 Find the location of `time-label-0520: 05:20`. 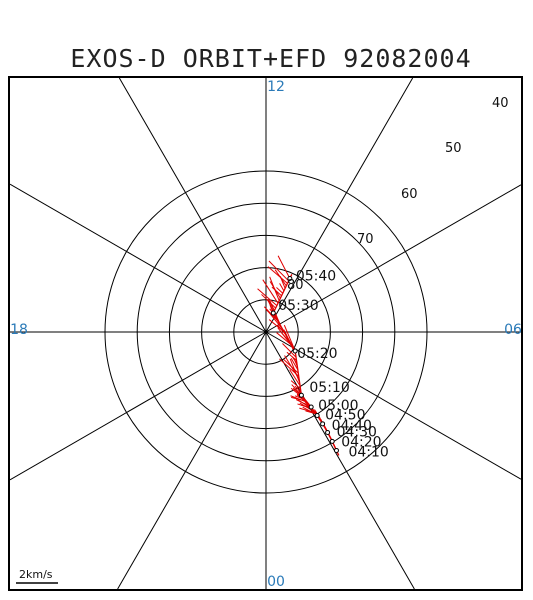

time-label-0520: 05:20 is located at coordinates (317, 354).